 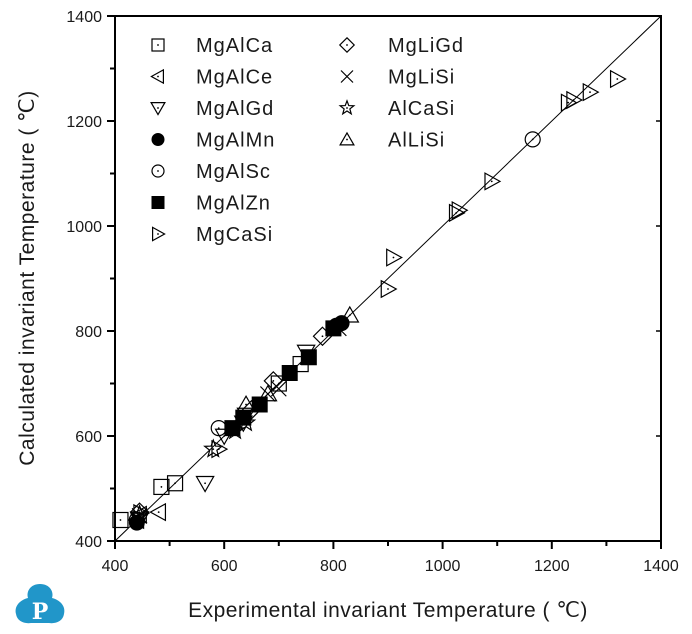 I want to click on legend-marker-MgAlGd, so click(x=158, y=108).